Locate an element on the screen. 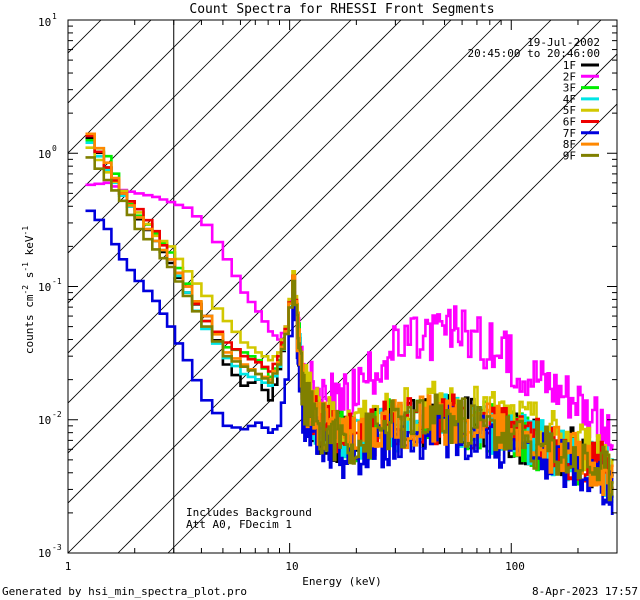  chart-title: Count Spectra for RHESSI Front Segments is located at coordinates (341, 9).